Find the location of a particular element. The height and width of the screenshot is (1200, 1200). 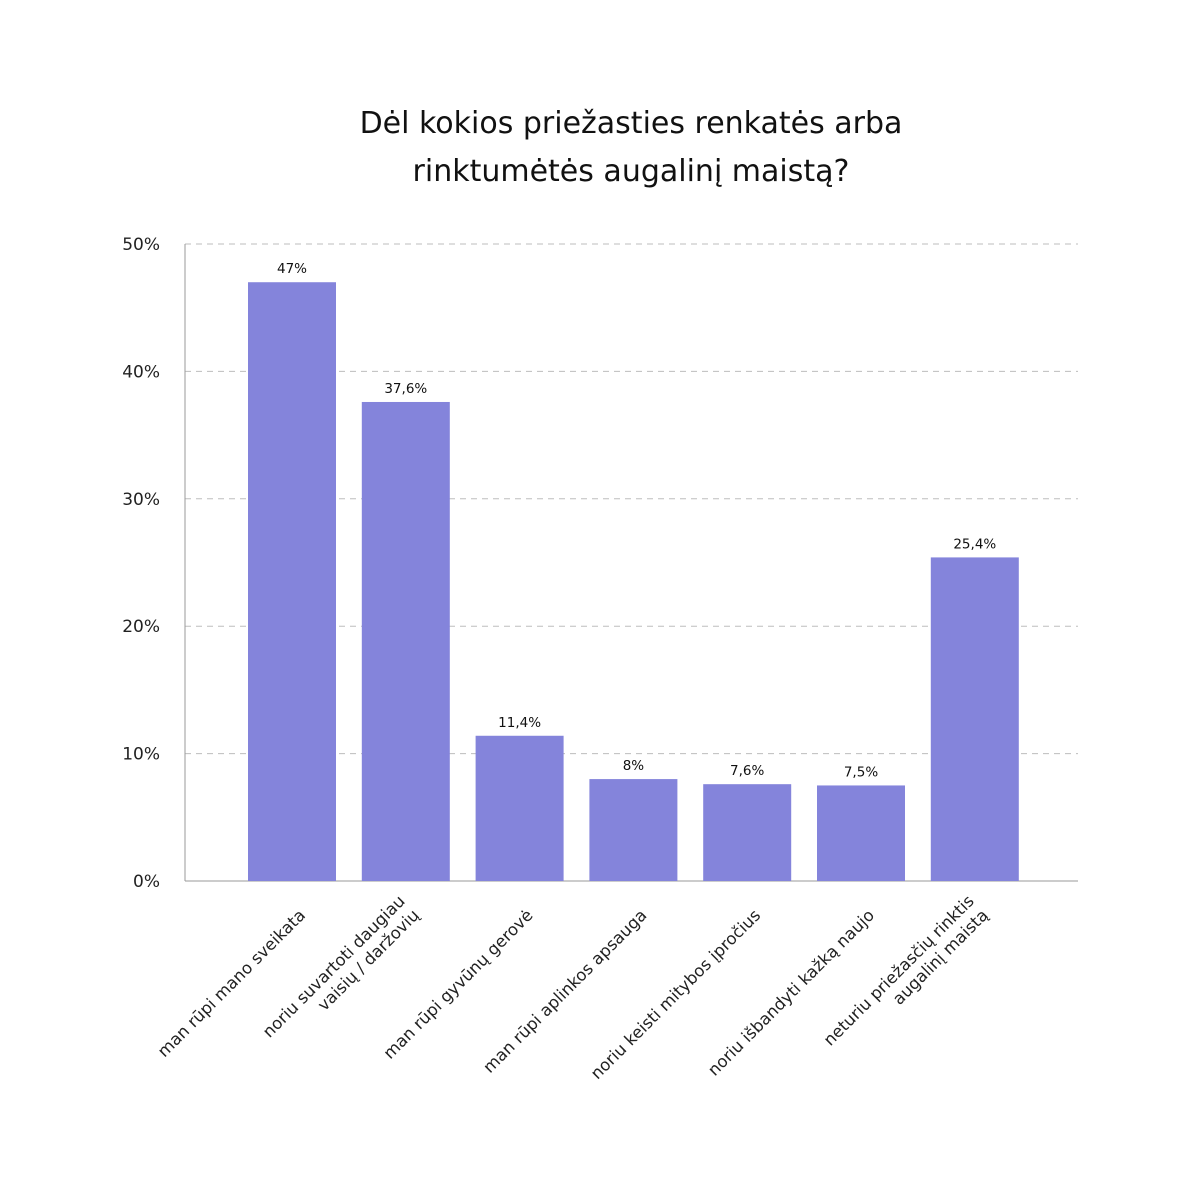

value-label: 47% is located at coordinates (292, 269).